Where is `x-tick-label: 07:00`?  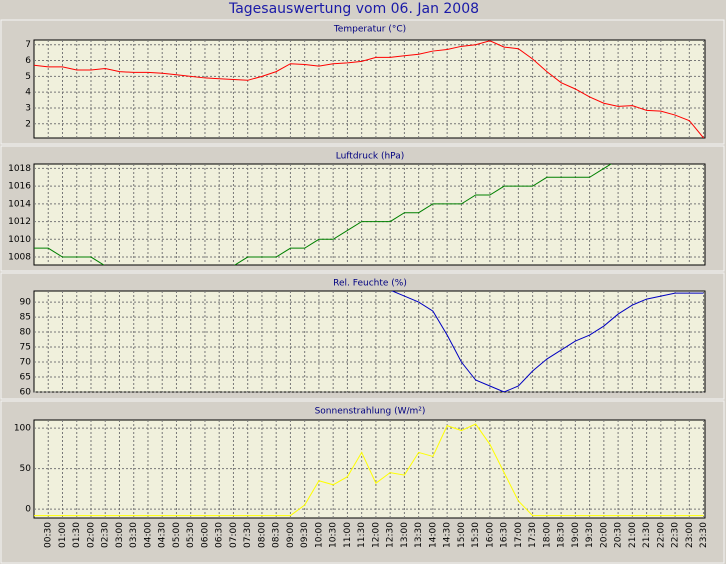 x-tick-label: 07:00 is located at coordinates (234, 535).